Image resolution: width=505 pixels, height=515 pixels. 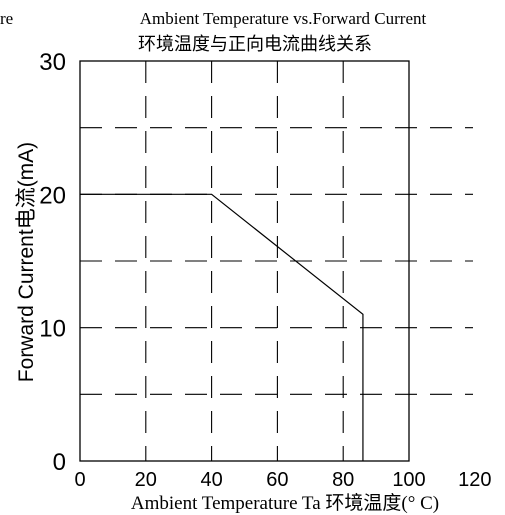 What do you see at coordinates (52, 329) in the screenshot?
I see `y-tick-label: 10` at bounding box center [52, 329].